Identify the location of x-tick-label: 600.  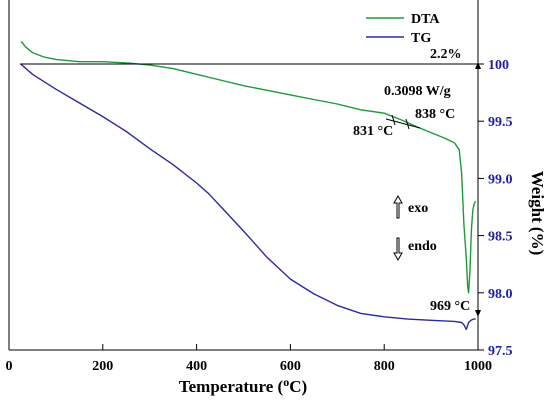
(290, 366).